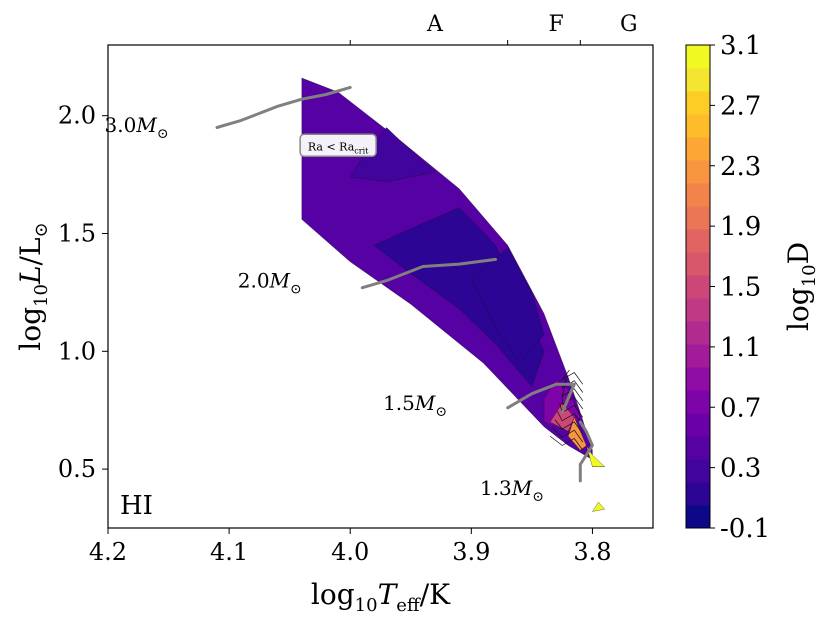 The image size is (830, 625). Describe the element at coordinates (740, 46) in the screenshot. I see `colorbar-tick-label-0: 3.1` at that location.